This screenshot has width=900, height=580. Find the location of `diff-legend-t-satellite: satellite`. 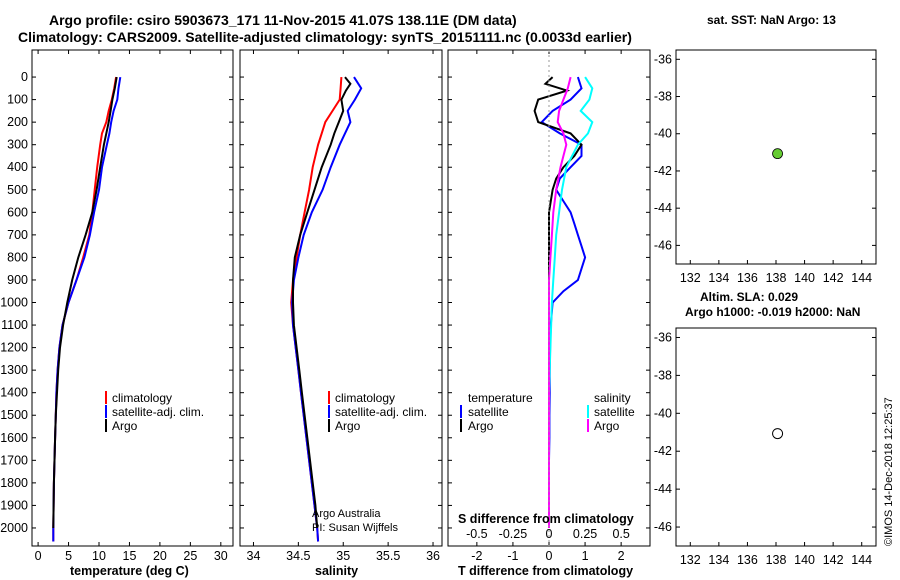

diff-legend-t-satellite: satellite is located at coordinates (488, 412).